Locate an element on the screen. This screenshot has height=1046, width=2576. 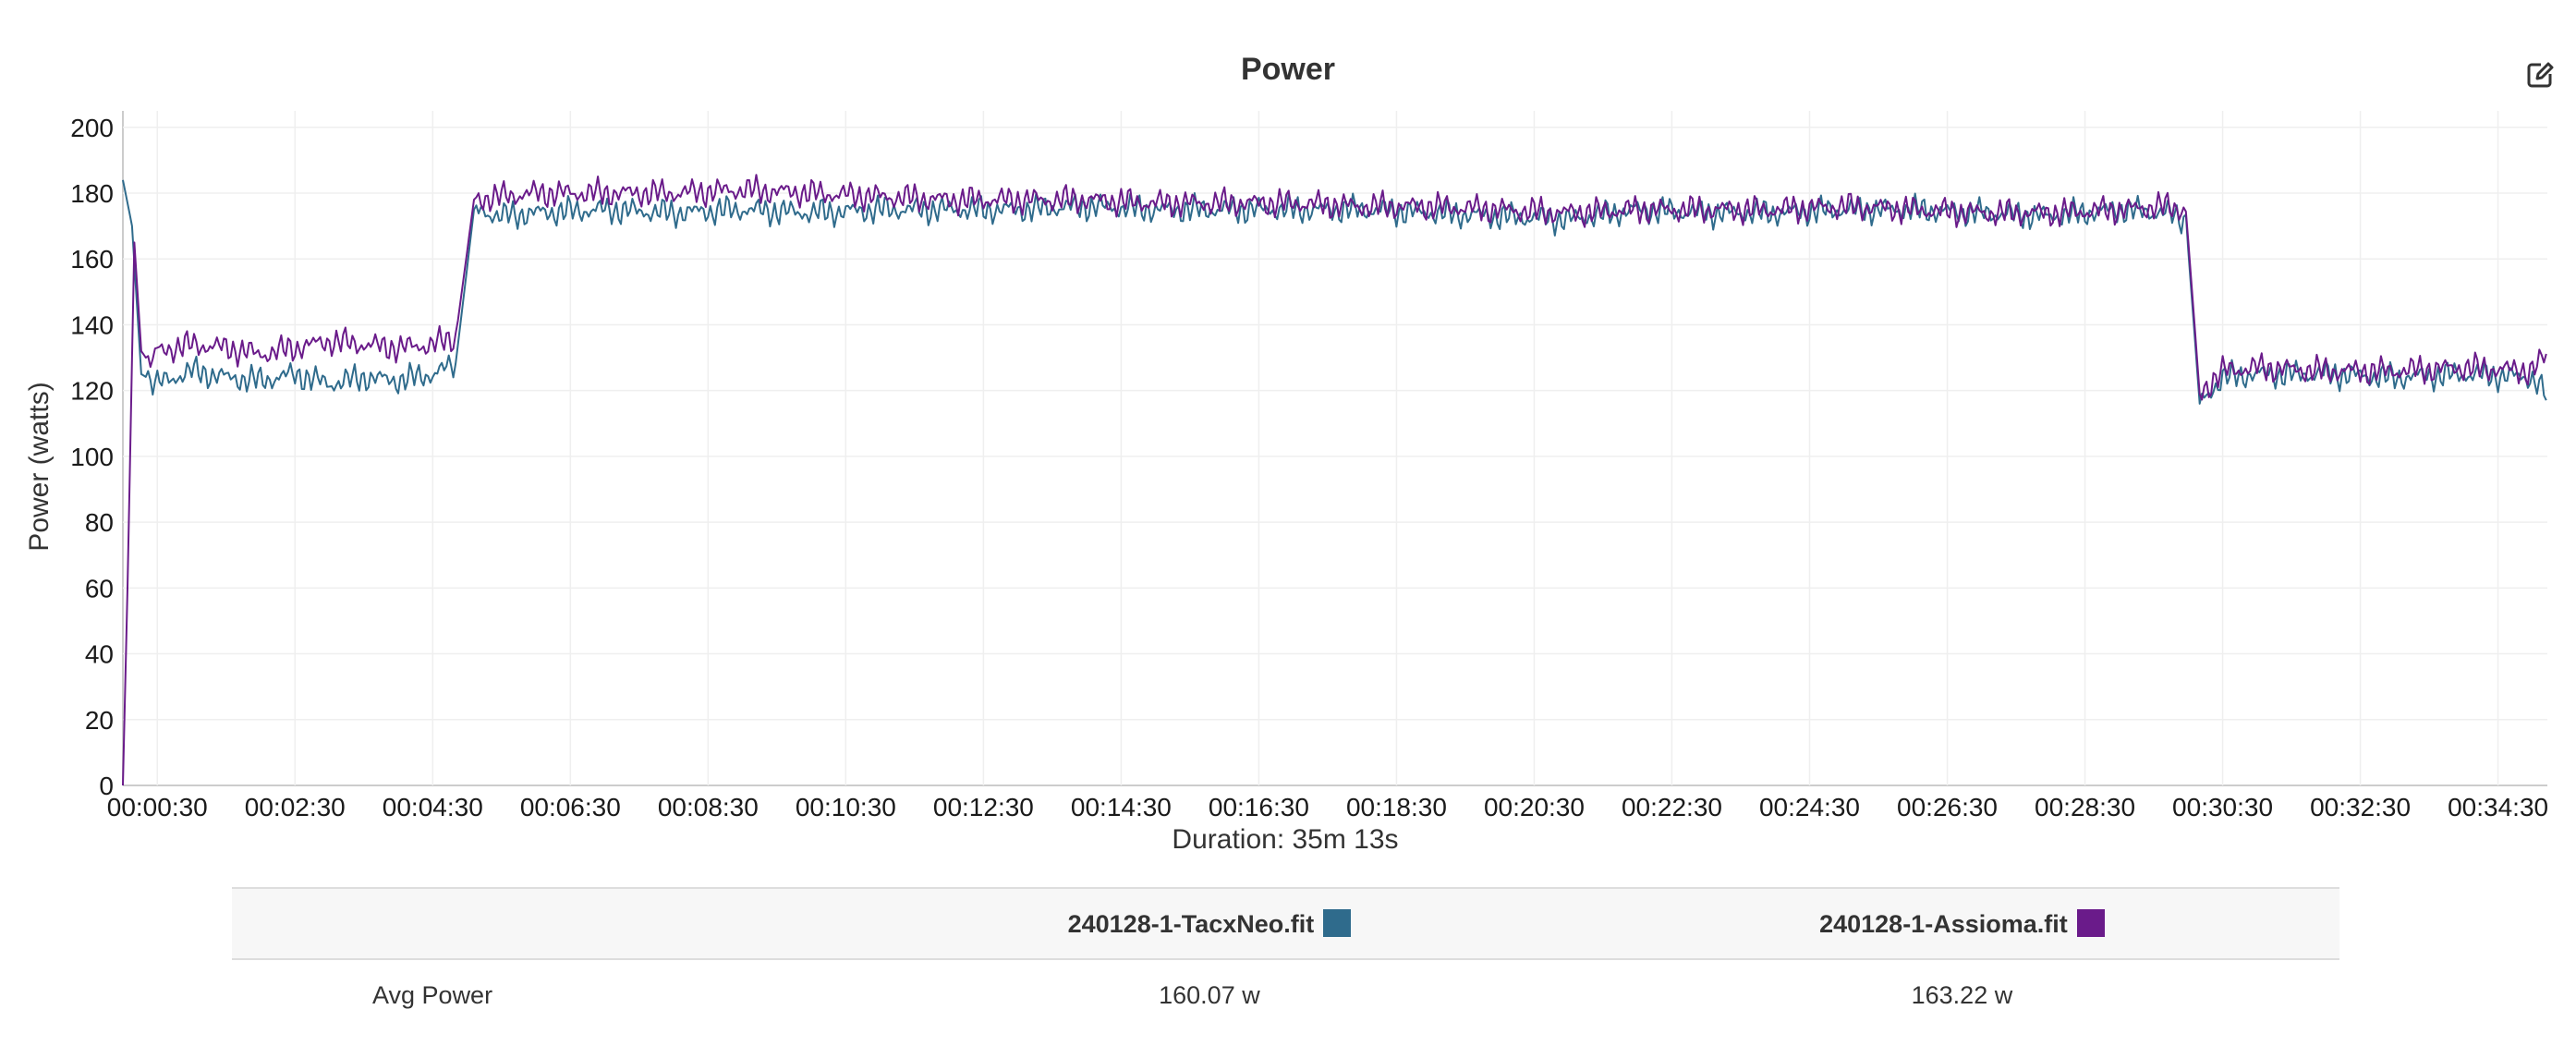
x-tick-label: 00:20:30 is located at coordinates (1534, 807).